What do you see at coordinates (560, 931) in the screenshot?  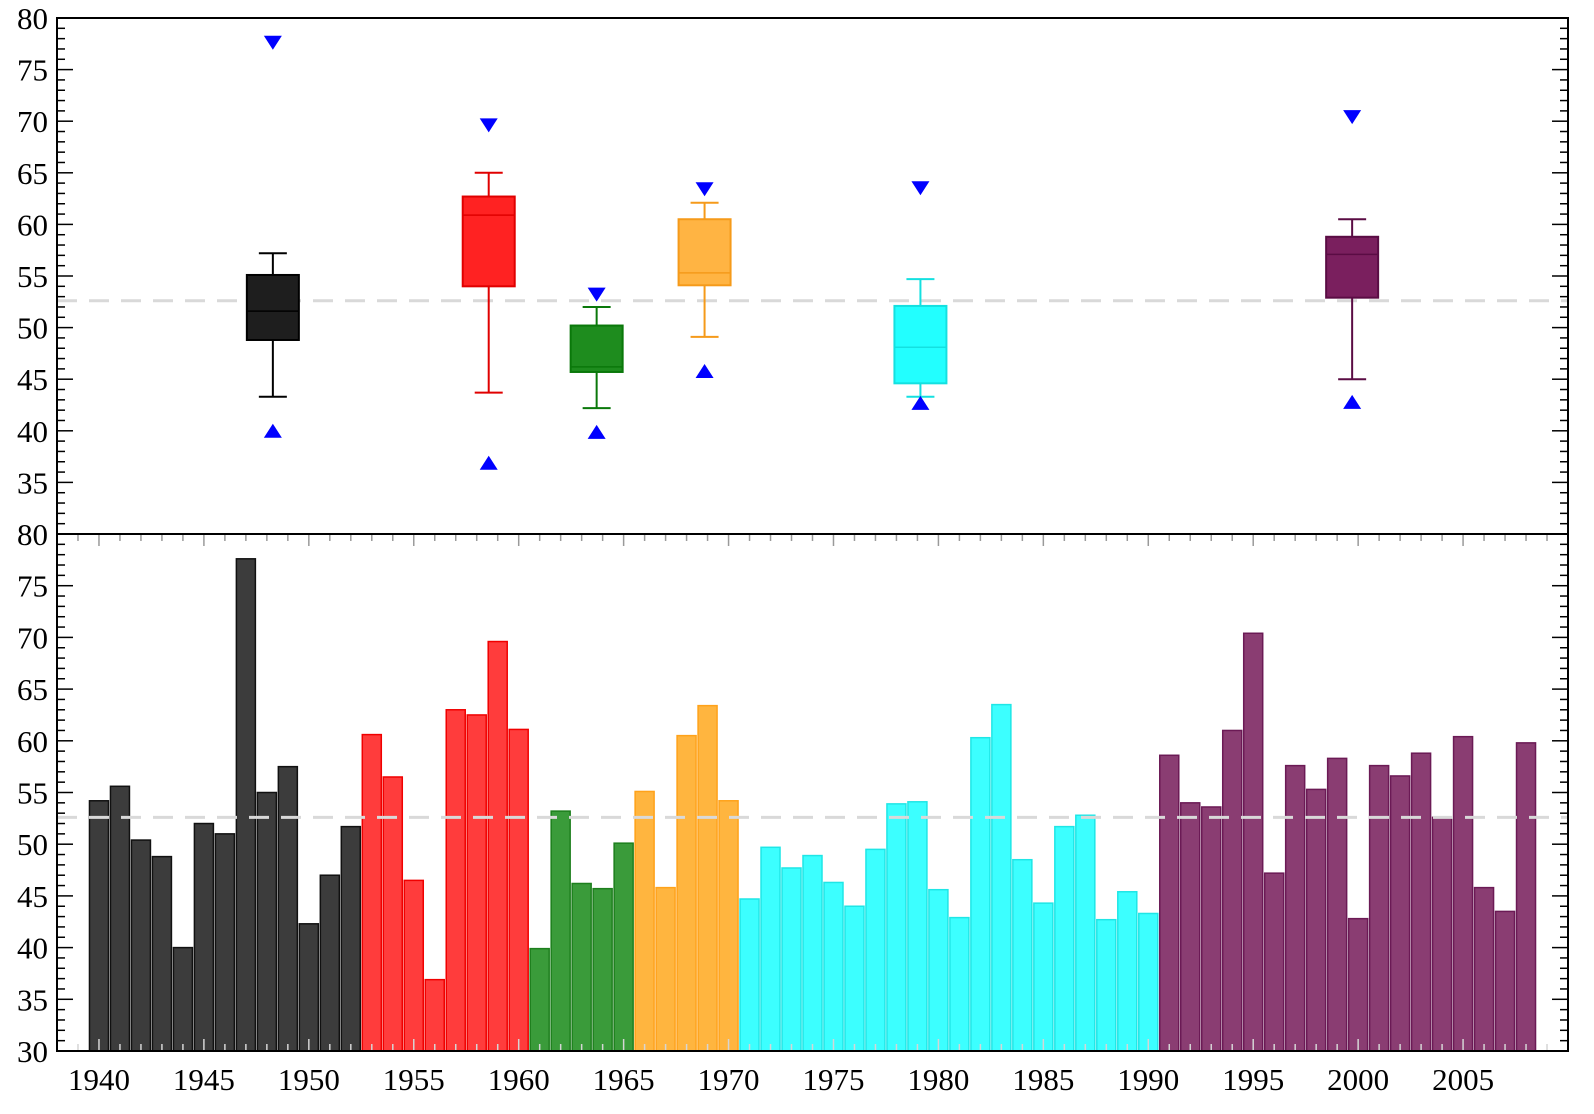 I see `bar-1962` at bounding box center [560, 931].